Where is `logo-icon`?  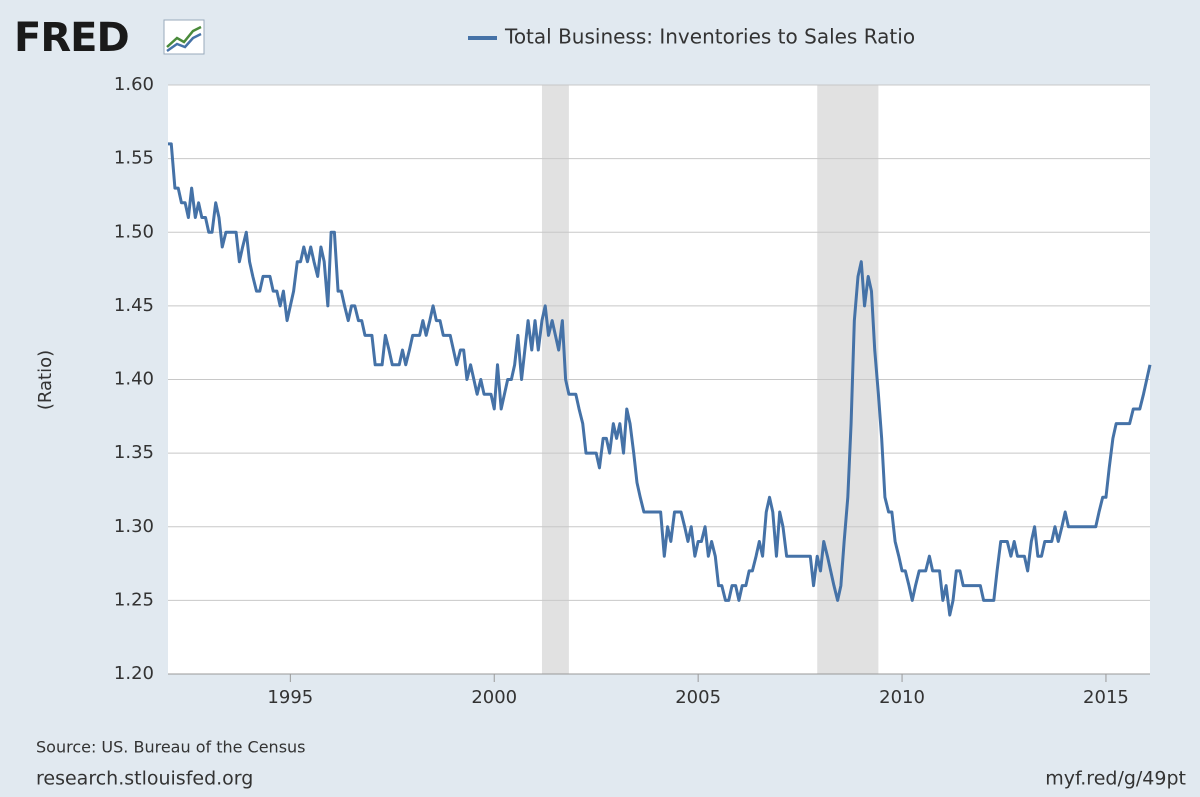
logo-icon is located at coordinates (184, 37).